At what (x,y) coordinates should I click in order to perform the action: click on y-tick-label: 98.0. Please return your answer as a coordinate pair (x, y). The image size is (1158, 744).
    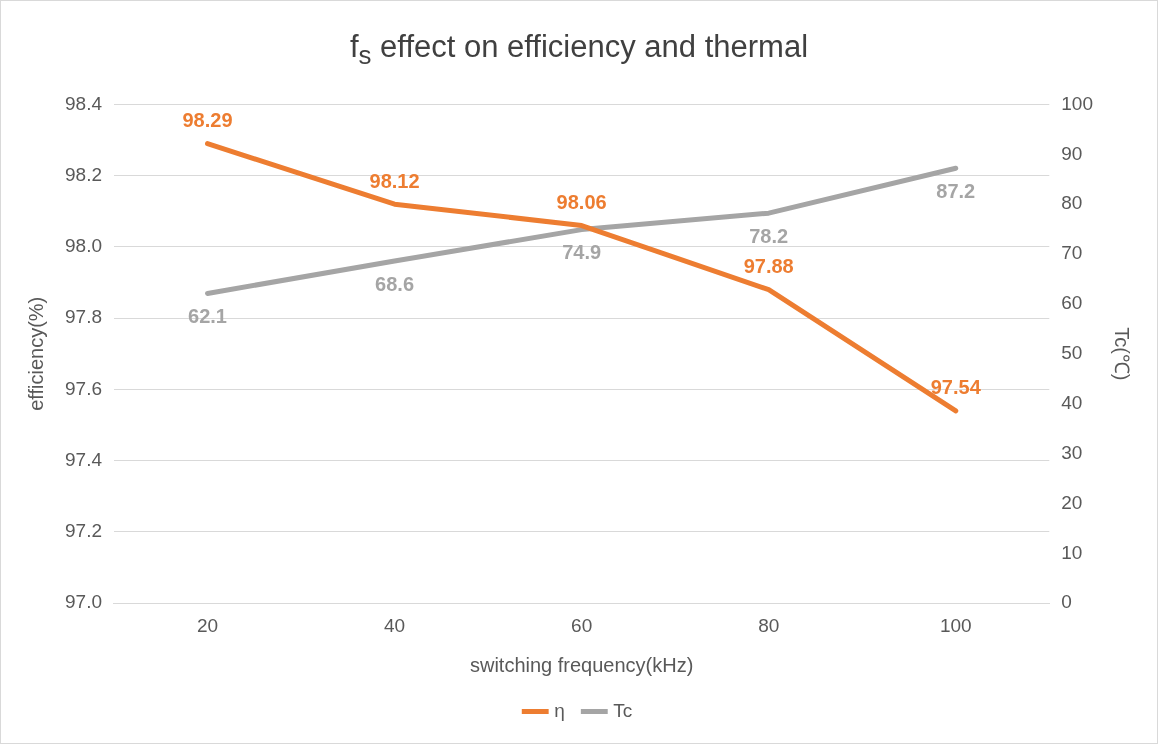
    Looking at the image, I should click on (83, 246).